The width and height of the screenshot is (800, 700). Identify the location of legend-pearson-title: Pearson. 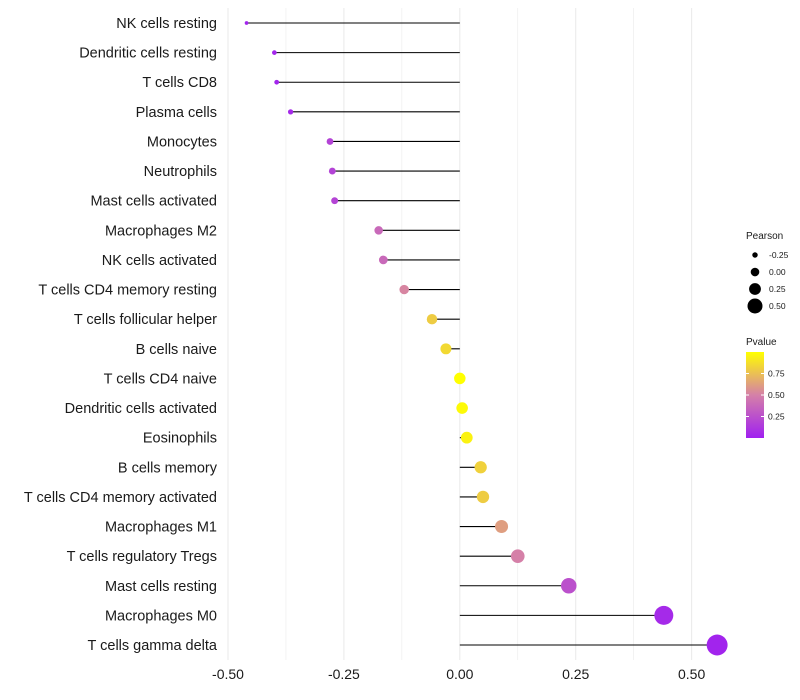
(764, 236).